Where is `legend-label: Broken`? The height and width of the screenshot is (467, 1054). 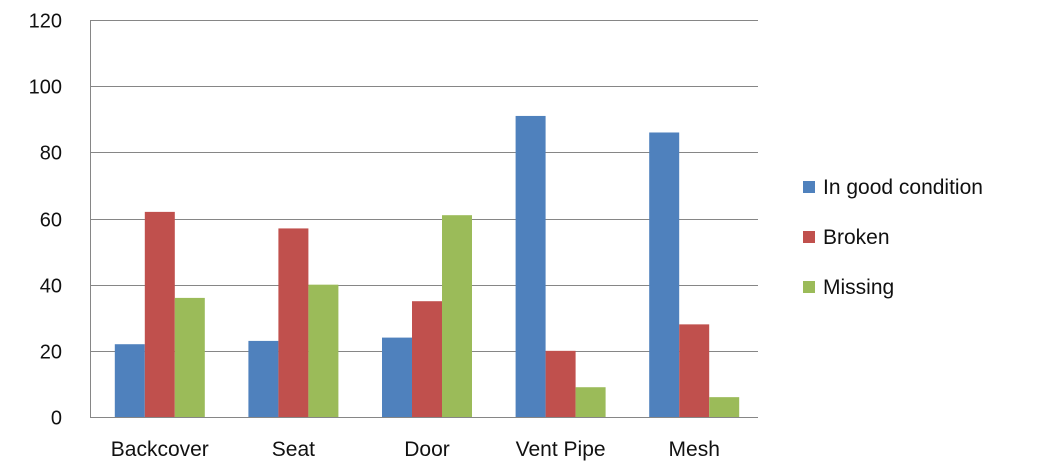
legend-label: Broken is located at coordinates (856, 237).